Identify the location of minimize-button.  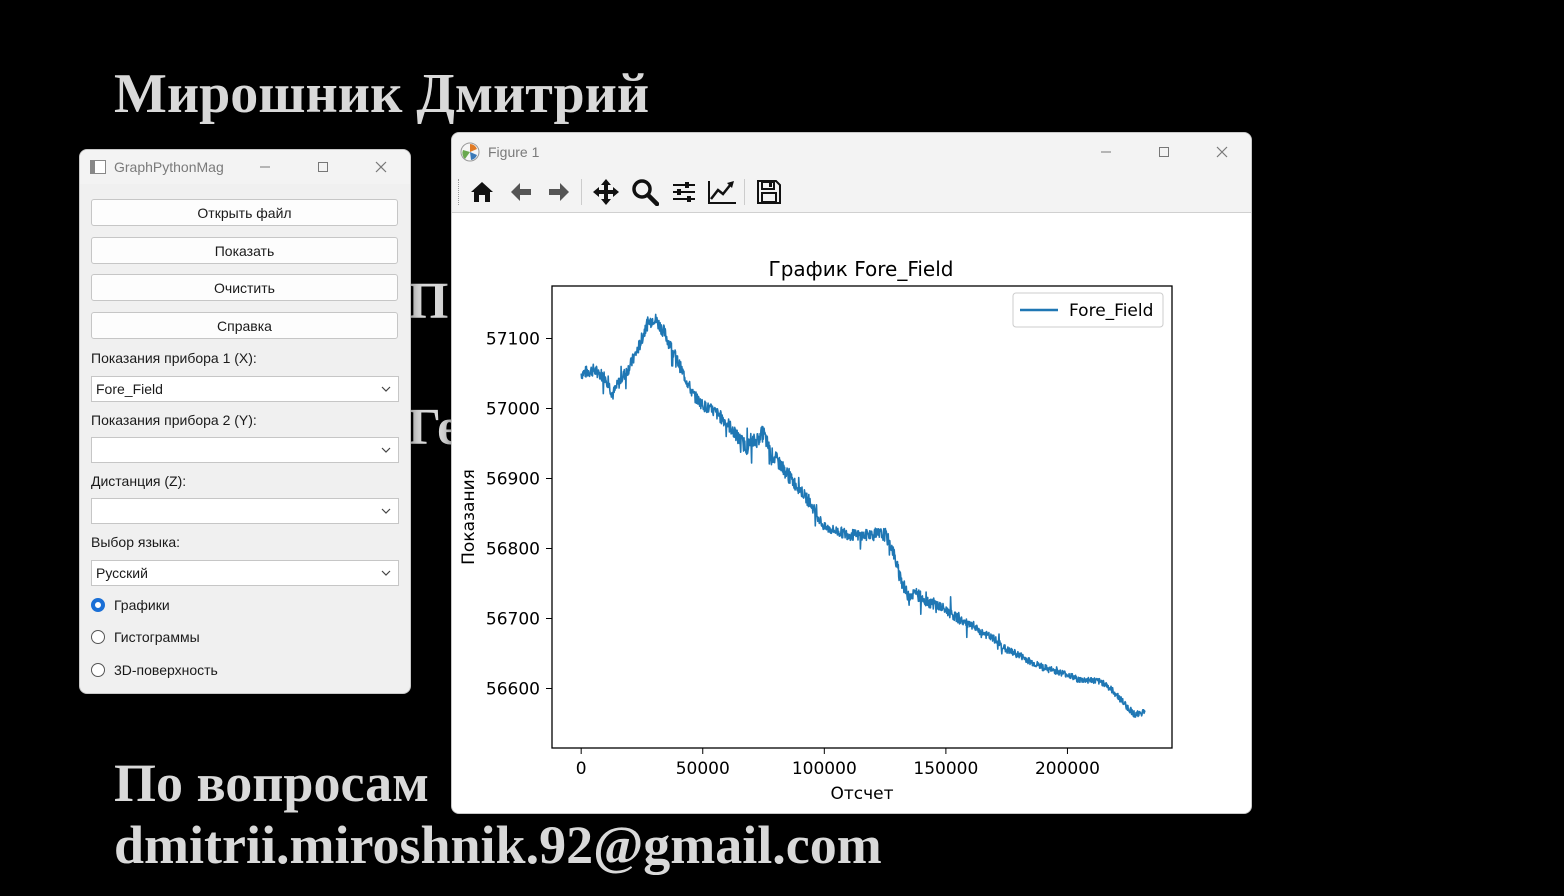
(265, 167).